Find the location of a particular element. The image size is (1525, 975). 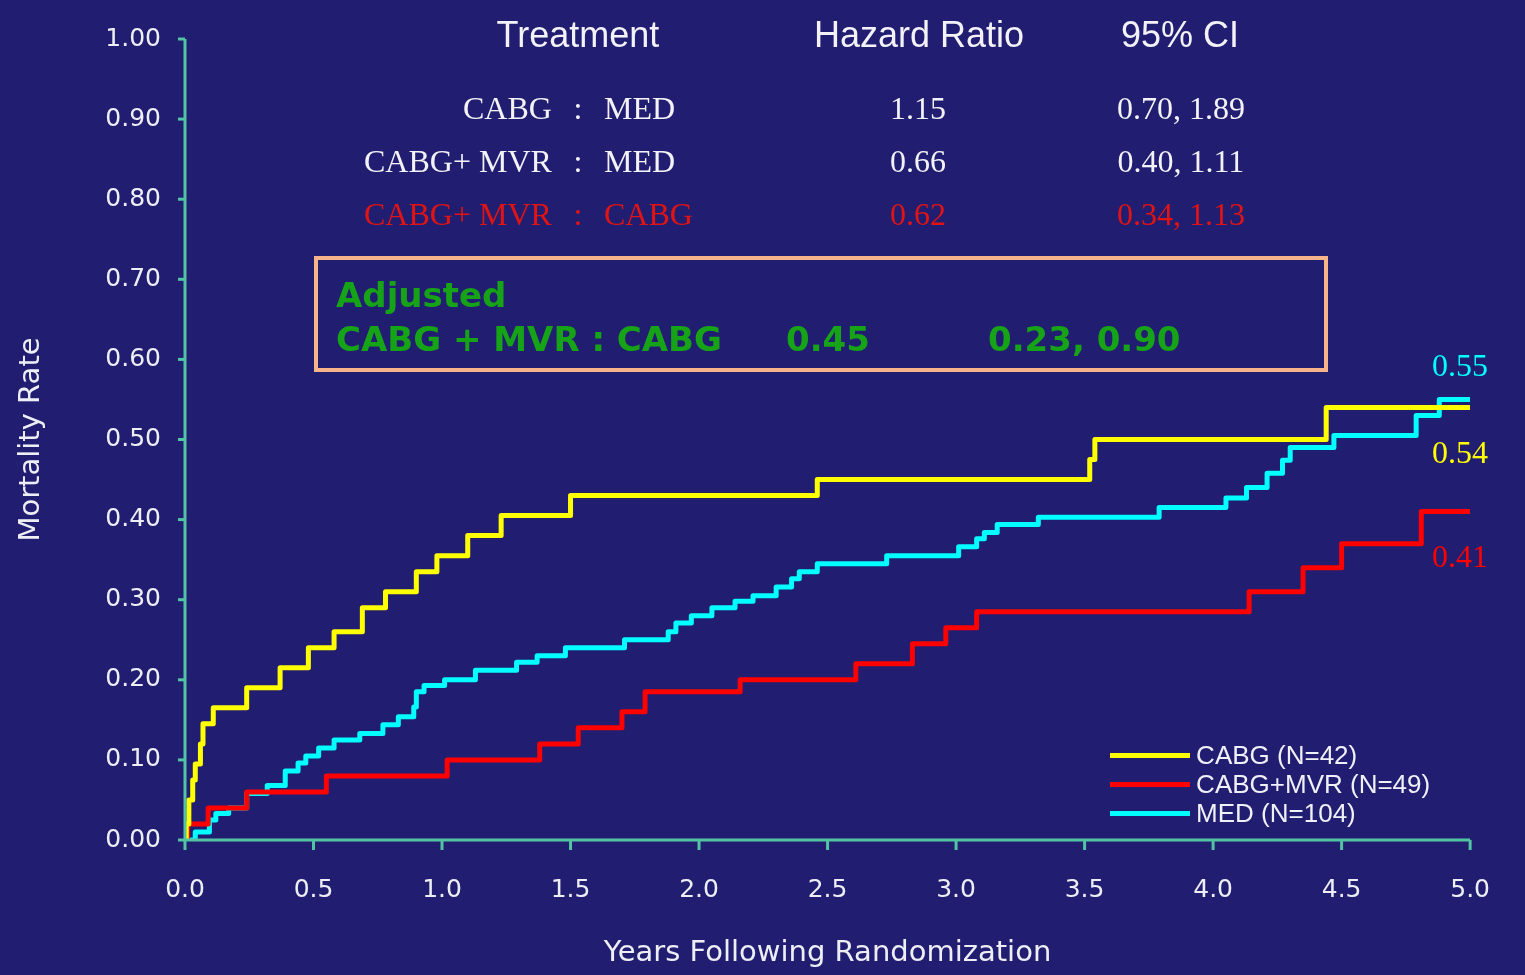

y-tick-label: 0.20 is located at coordinates (133, 678).